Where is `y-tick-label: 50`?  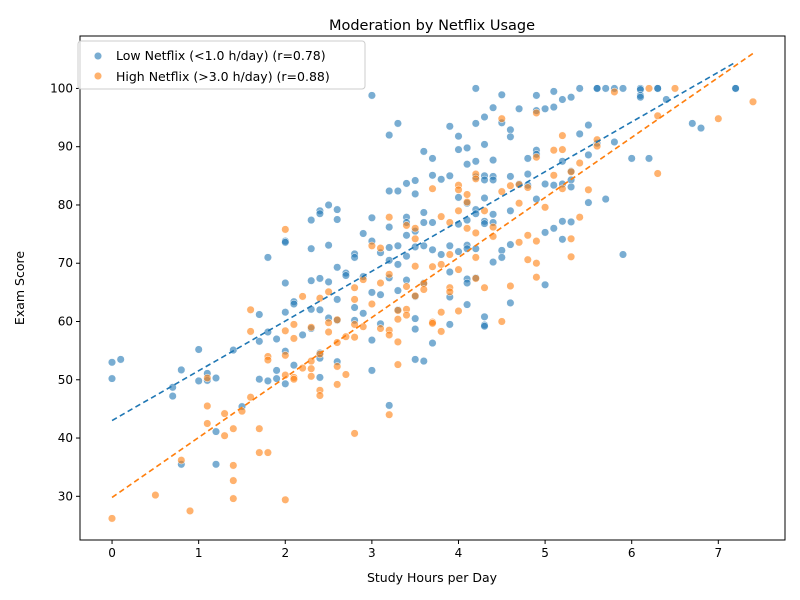
y-tick-label: 50 is located at coordinates (65, 380).